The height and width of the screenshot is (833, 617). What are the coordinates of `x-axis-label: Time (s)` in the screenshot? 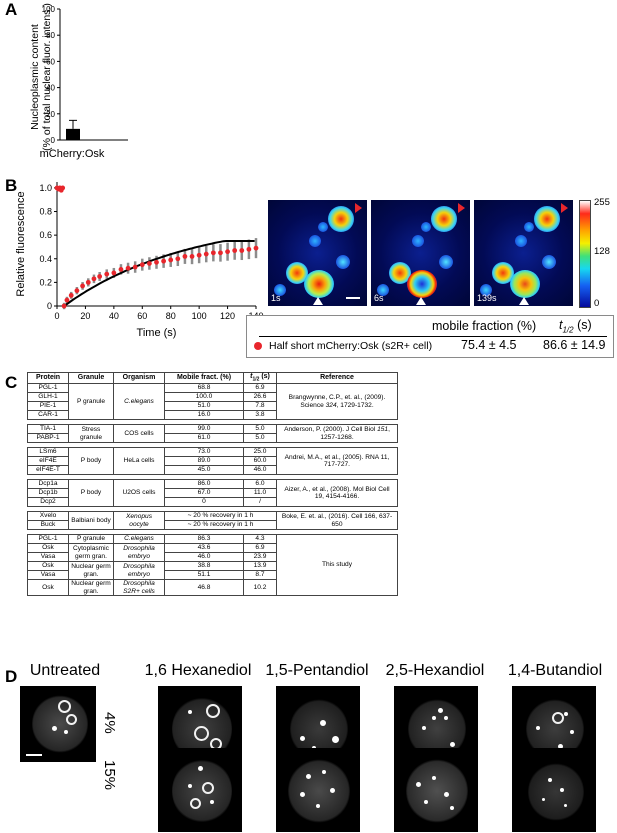 It's located at (157, 333).